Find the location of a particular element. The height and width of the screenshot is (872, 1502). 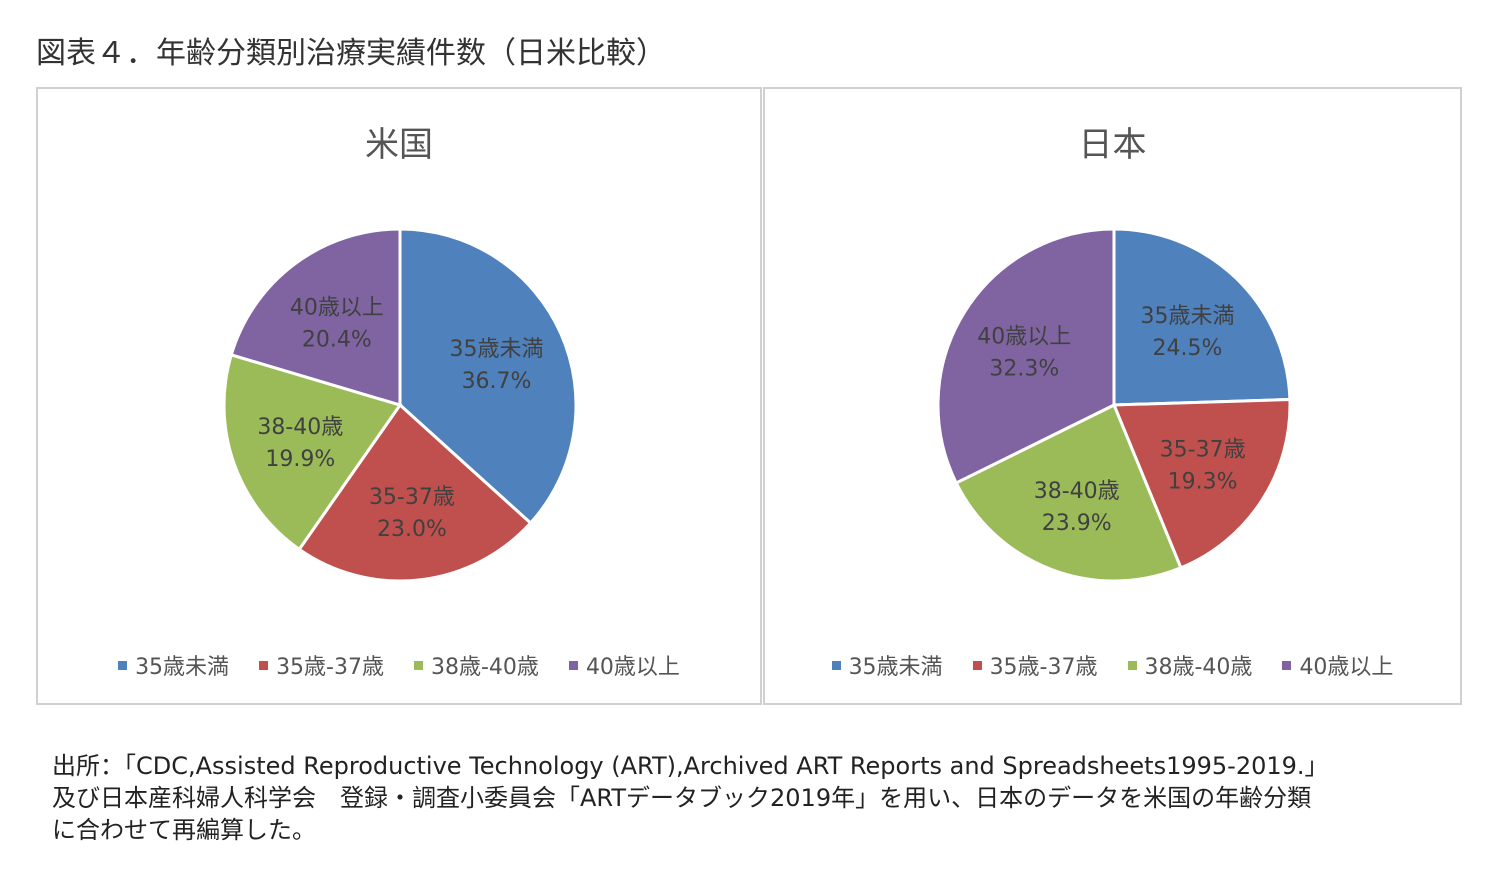

chart-title: 日本 is located at coordinates (1112, 145).